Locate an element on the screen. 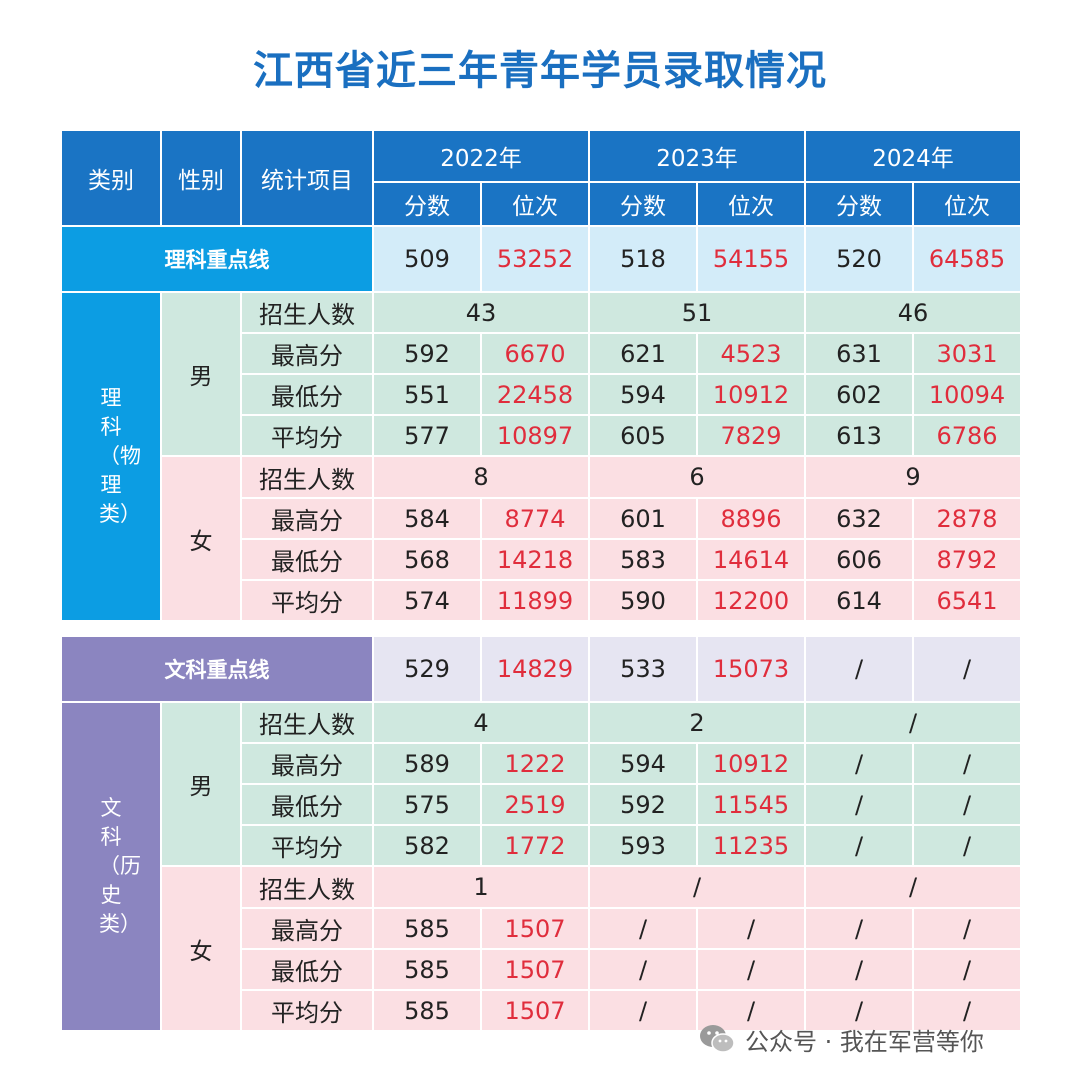 Image resolution: width=1080 pixels, height=1080 pixels. score-cell: 574 is located at coordinates (427, 600).